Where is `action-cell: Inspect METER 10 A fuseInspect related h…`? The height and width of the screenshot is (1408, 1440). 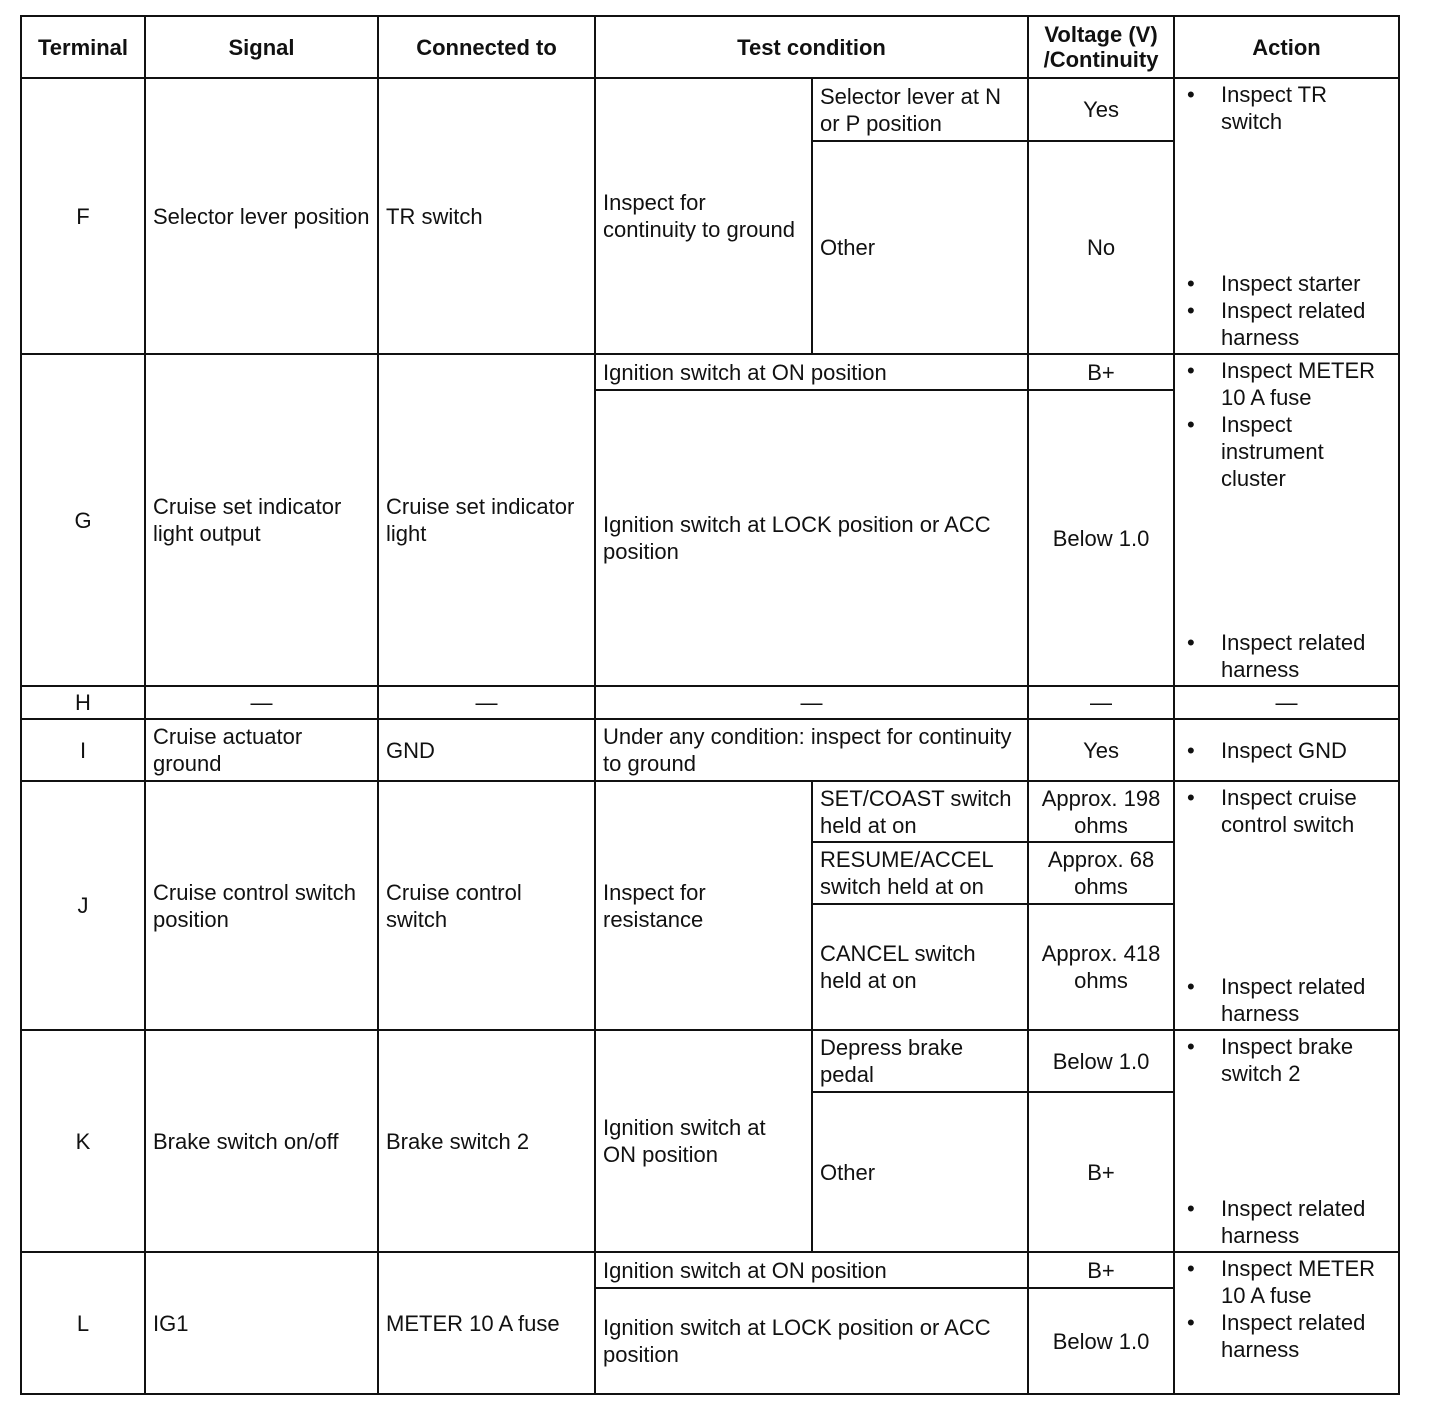
action-cell: Inspect METER 10 A fuseInspect related h… is located at coordinates (1287, 1323).